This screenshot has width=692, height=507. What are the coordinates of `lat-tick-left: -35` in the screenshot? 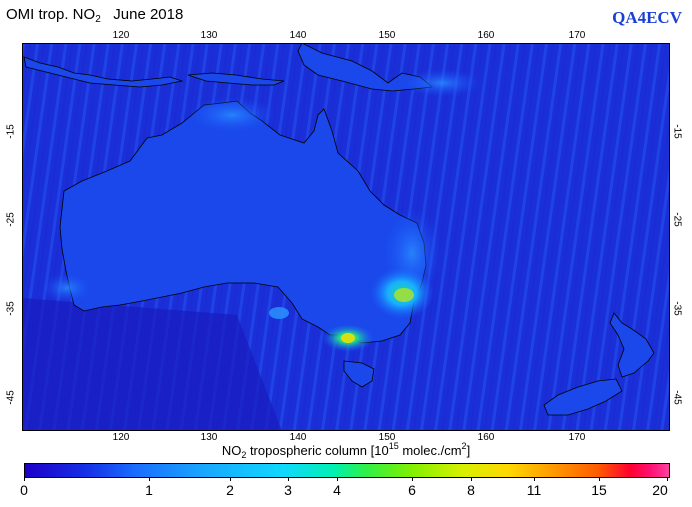 It's located at (11, 308).